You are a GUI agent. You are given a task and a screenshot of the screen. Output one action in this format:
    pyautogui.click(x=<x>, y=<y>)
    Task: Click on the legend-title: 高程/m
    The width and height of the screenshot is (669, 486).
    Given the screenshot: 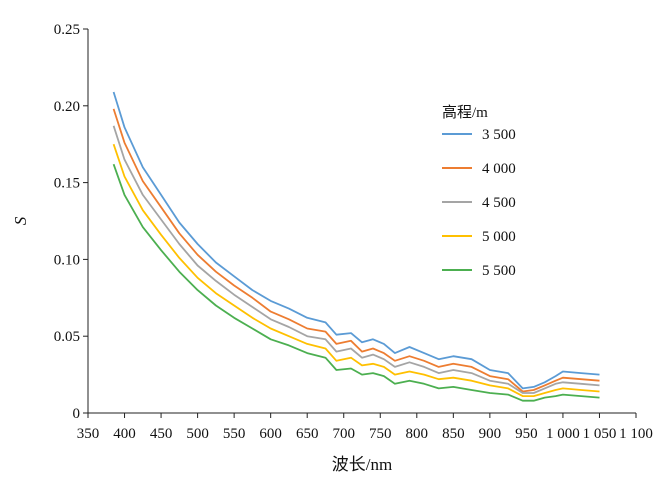 What is the action you would take?
    pyautogui.click(x=465, y=112)
    